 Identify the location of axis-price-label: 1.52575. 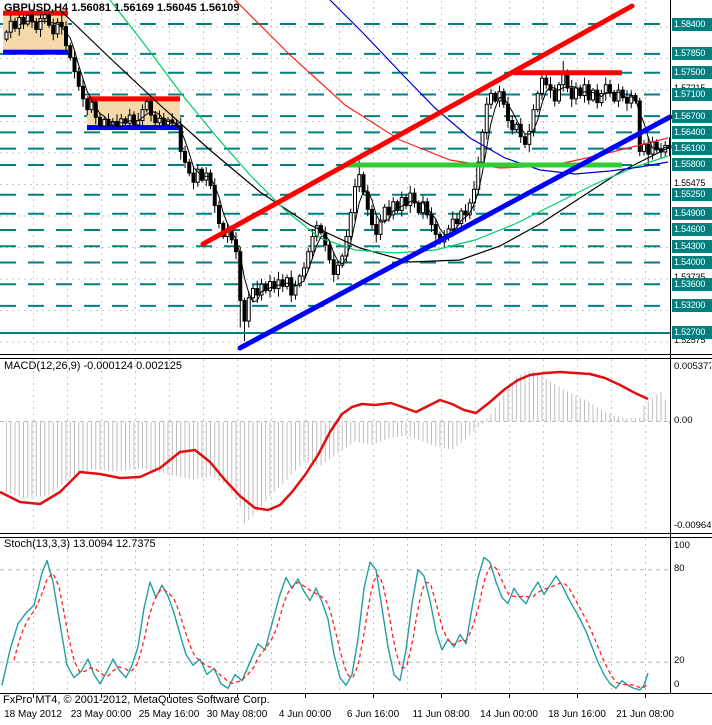
(690, 339).